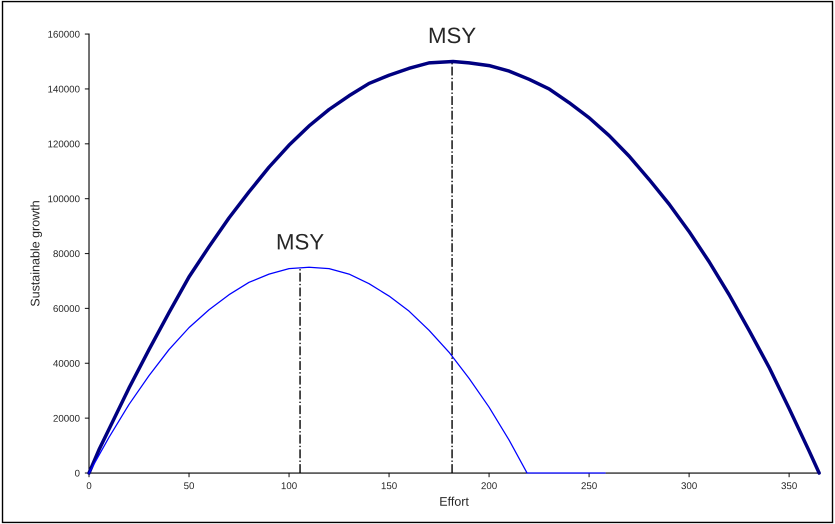  I want to click on x-tick-label: 250, so click(589, 486).